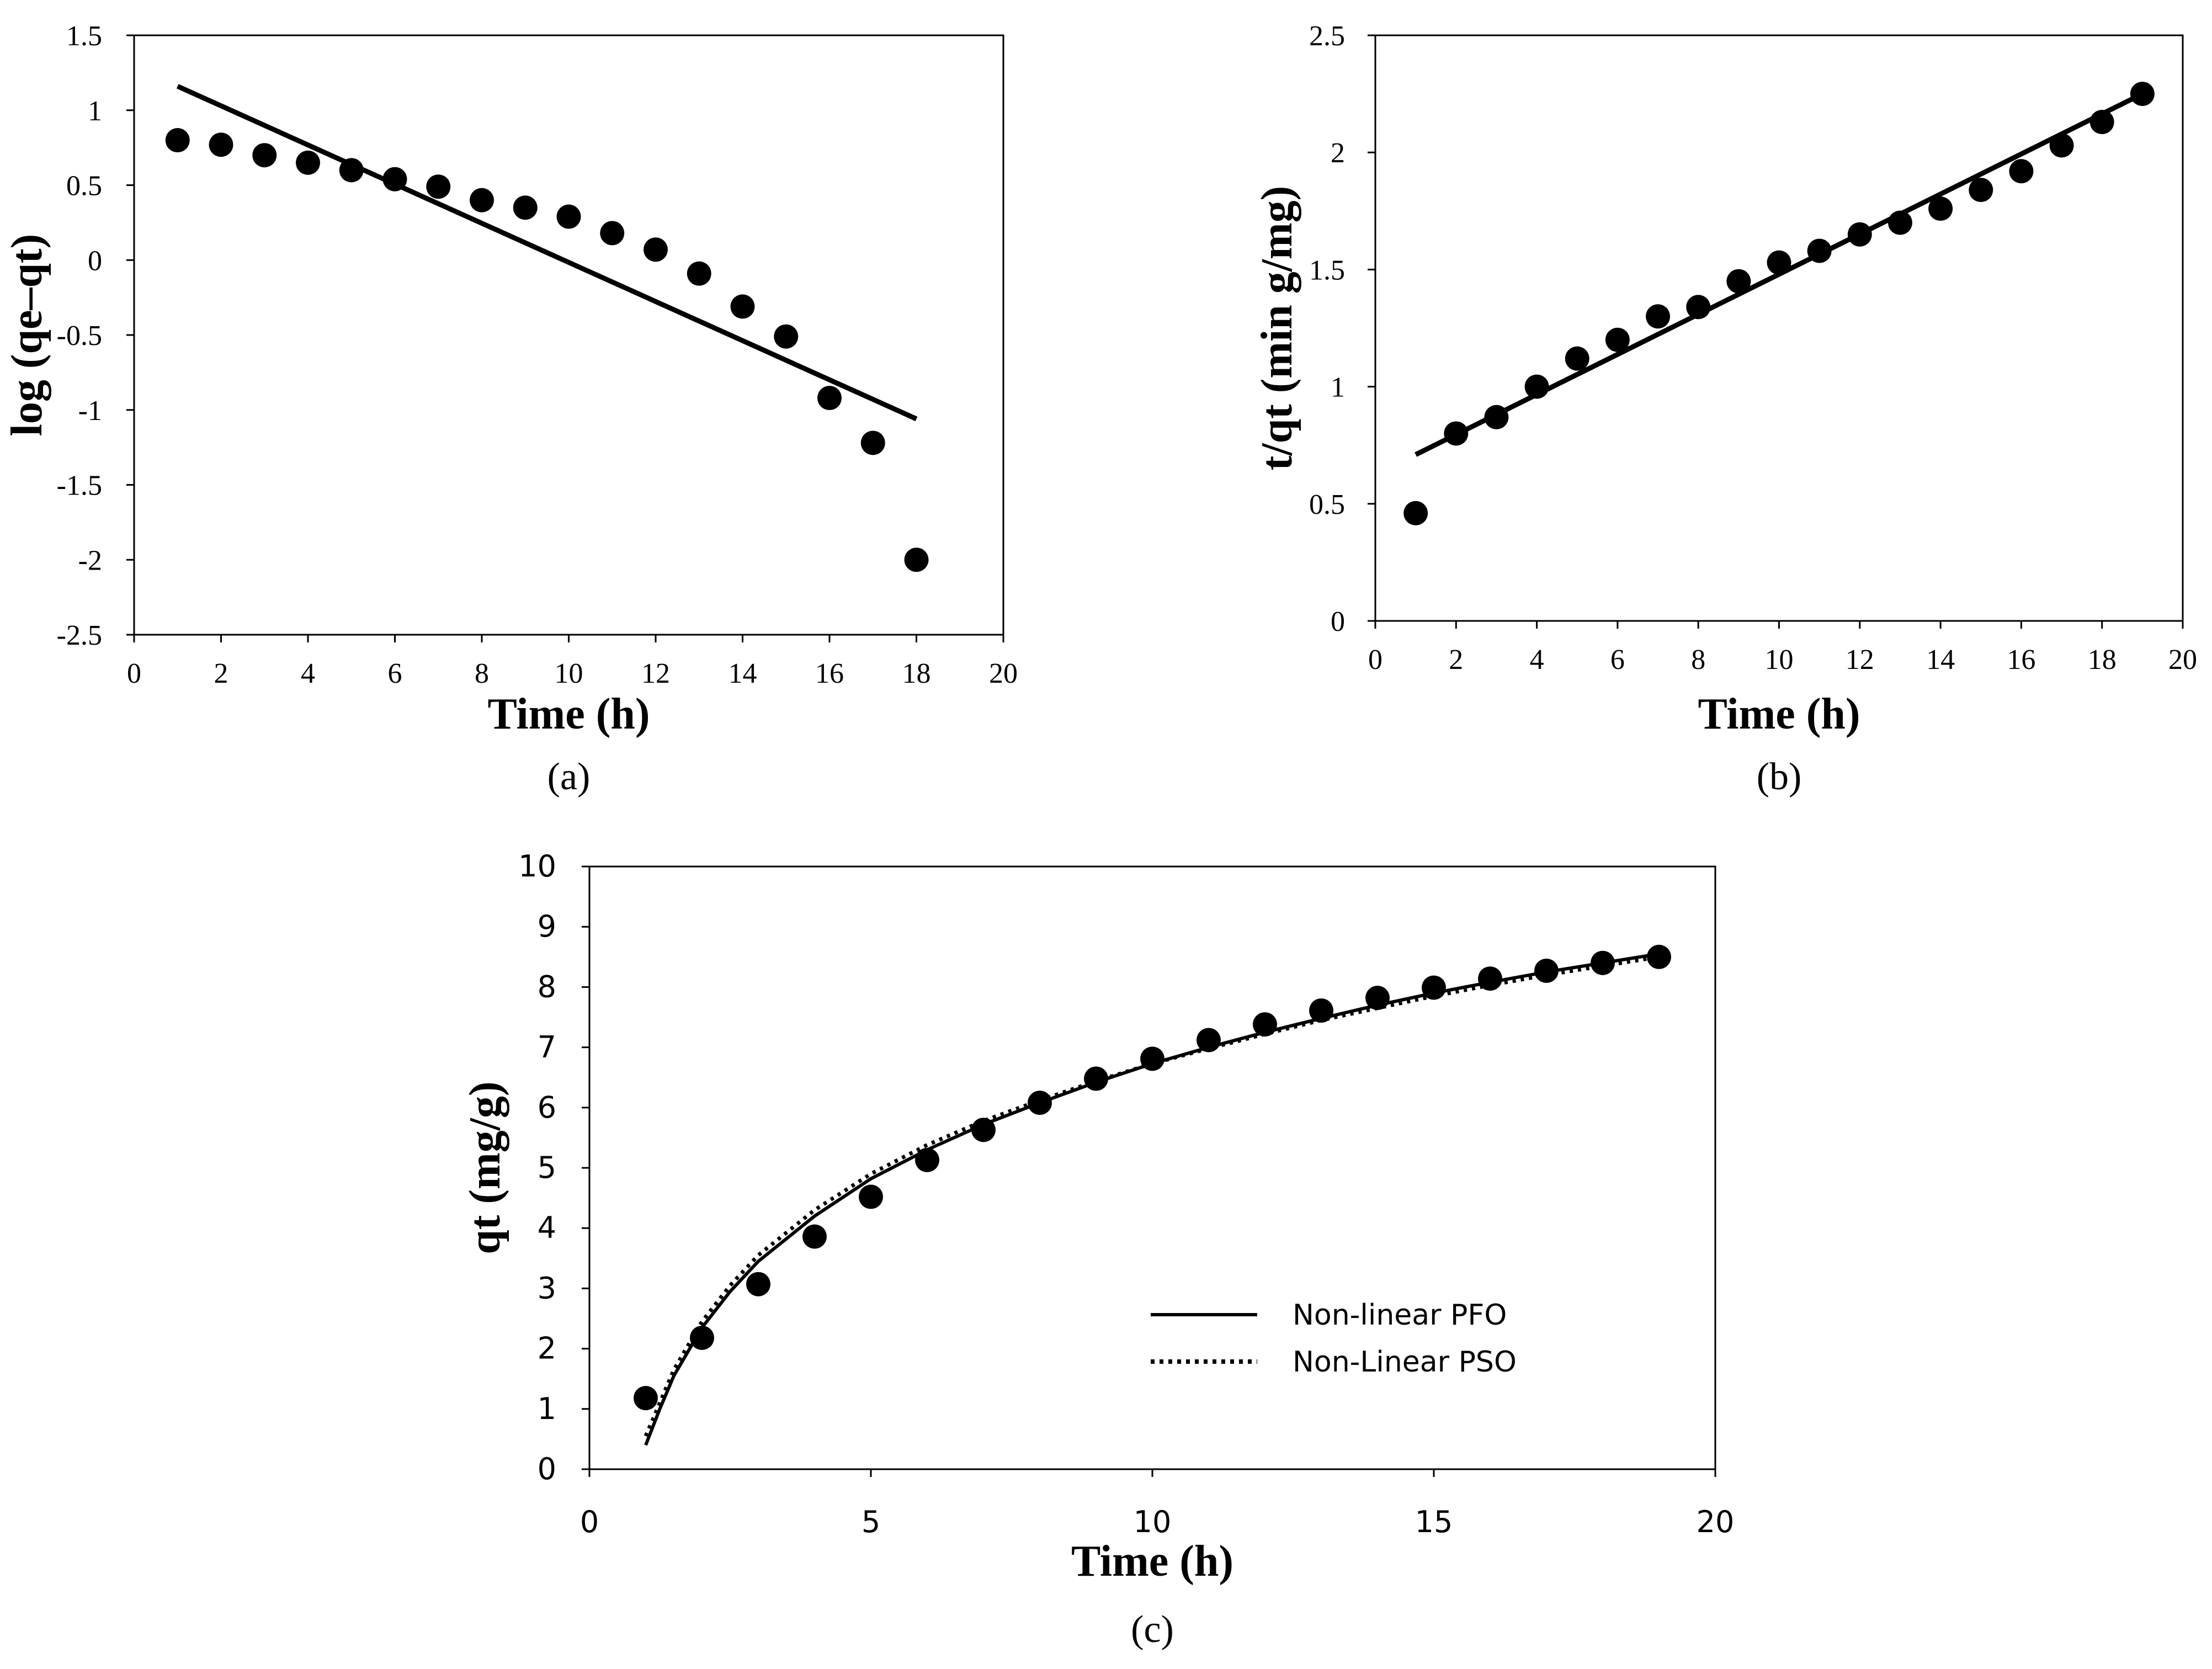 The width and height of the screenshot is (2212, 1669). Describe the element at coordinates (1405, 1362) in the screenshot. I see `legend-label: Non-Linear PSO` at that location.